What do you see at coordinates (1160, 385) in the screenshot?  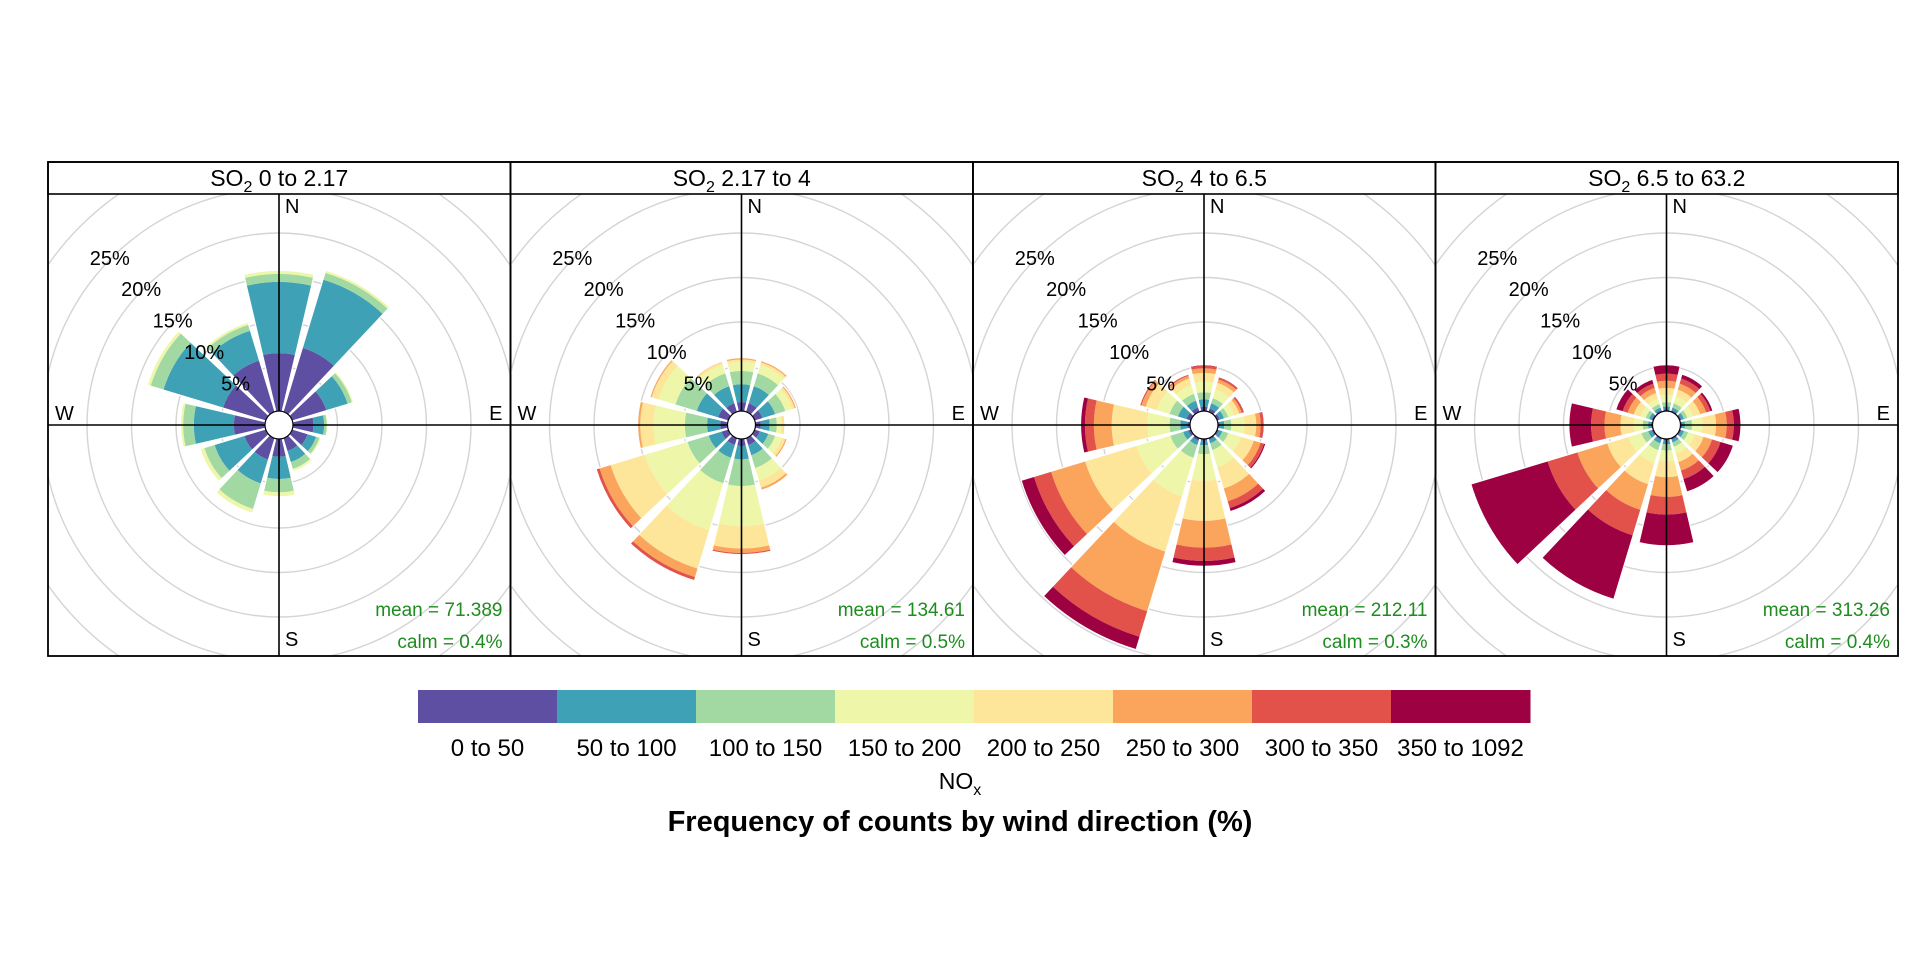 I see `radial-tick-label: 5%` at bounding box center [1160, 385].